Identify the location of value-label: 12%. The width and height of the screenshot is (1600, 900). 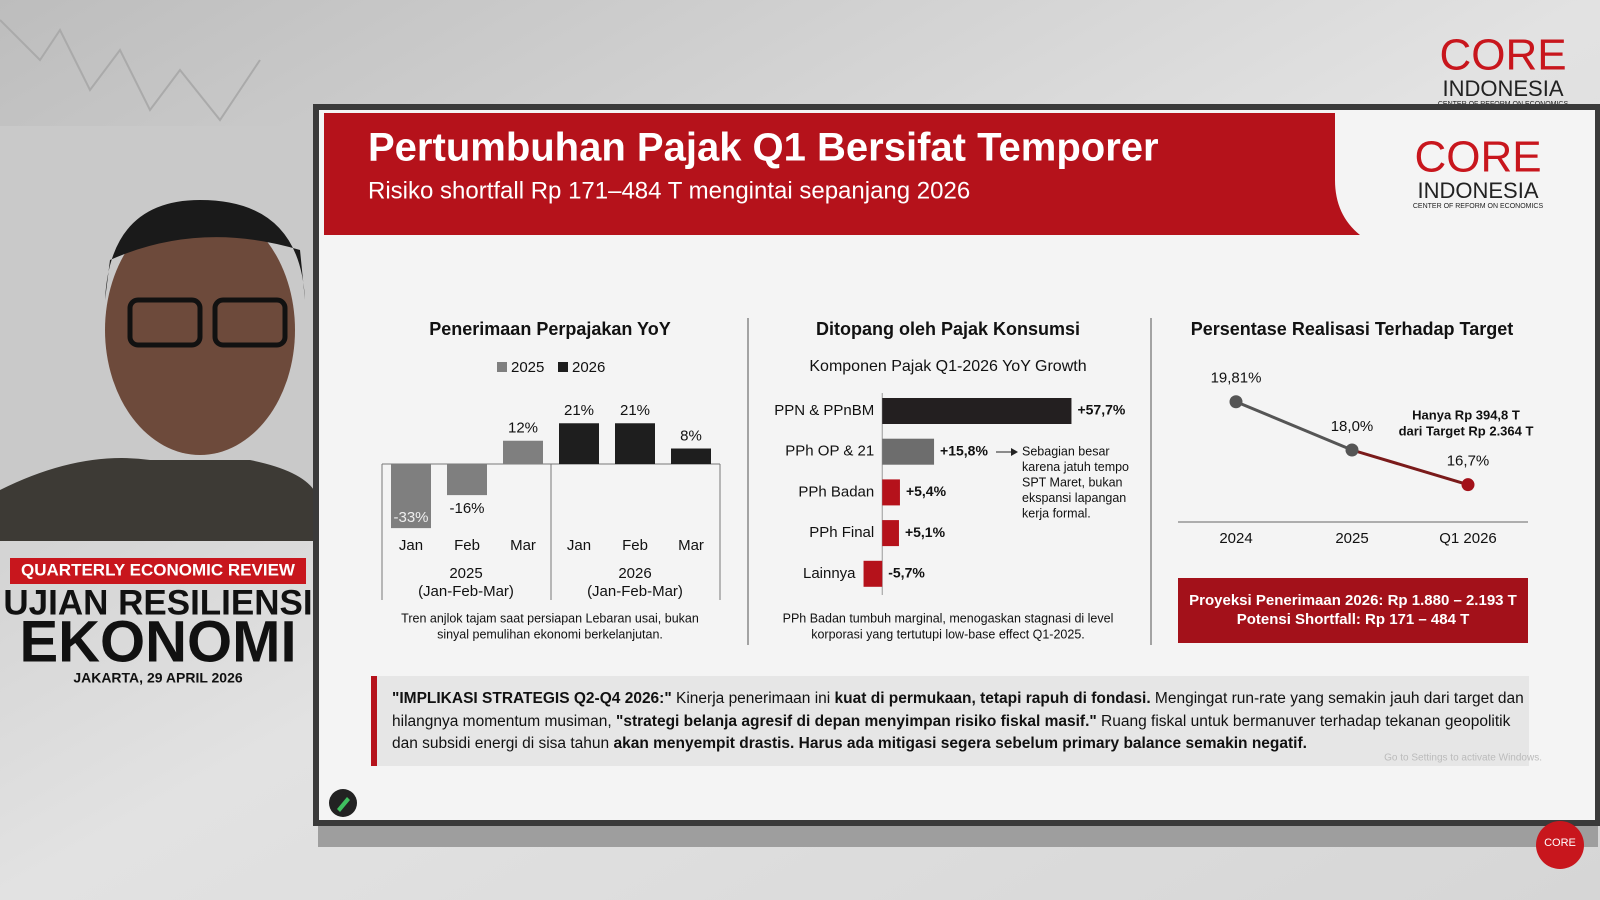
(523, 428).